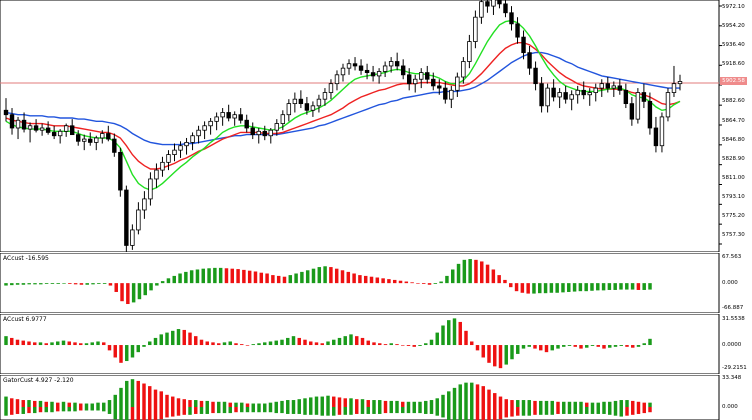 The image size is (752, 420). I want to click on gator-indicator-pane: GatorCust 4.927 -2.120 33.348 0.000, so click(376, 397).